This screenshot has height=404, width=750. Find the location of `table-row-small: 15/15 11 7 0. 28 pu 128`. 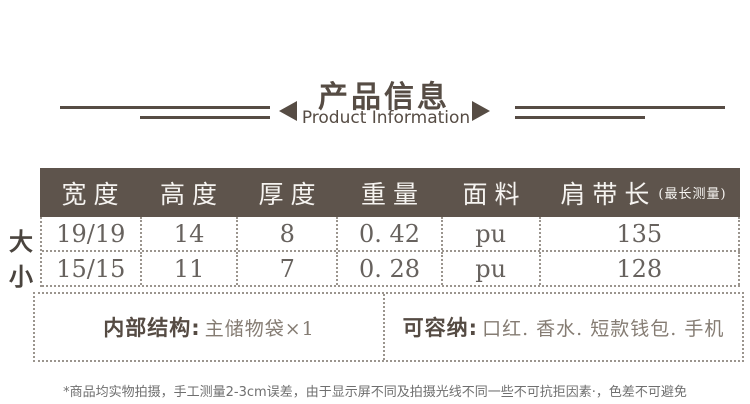

table-row-small: 15/15 11 7 0. 28 pu 128 is located at coordinates (391, 269).